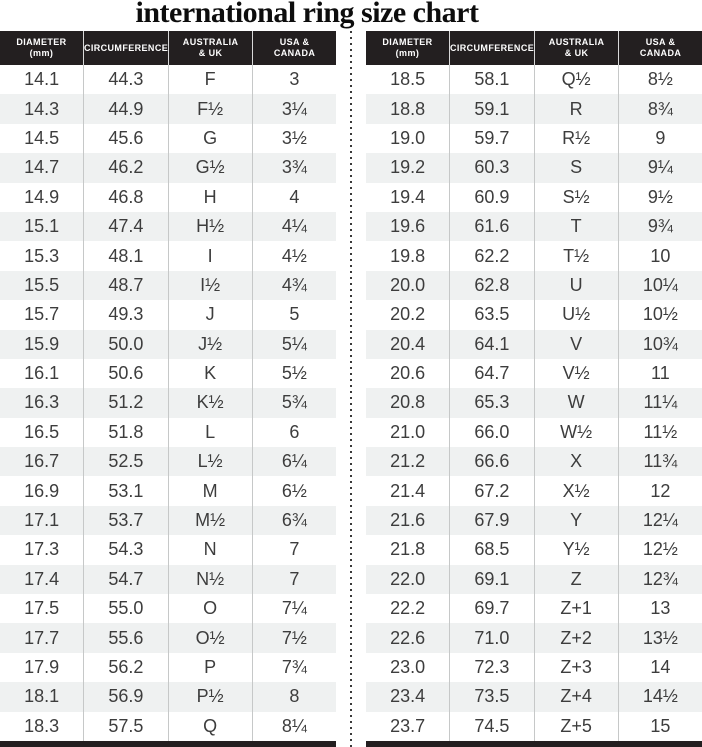 The width and height of the screenshot is (702, 747). Describe the element at coordinates (168, 315) in the screenshot. I see `table-row: 15.7 49.3 J 5` at that location.